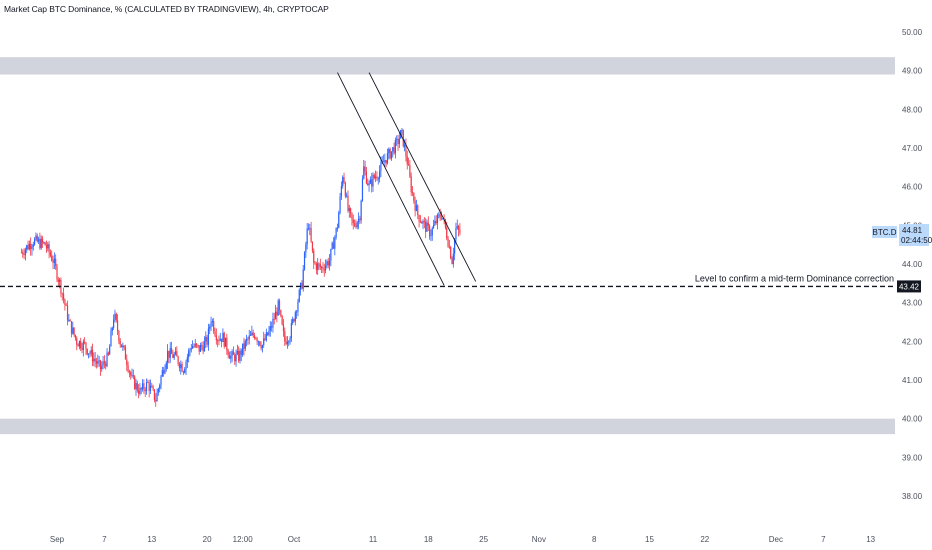 This screenshot has width=932, height=550. What do you see at coordinates (57, 539) in the screenshot?
I see `x-tick-label: Sep` at bounding box center [57, 539].